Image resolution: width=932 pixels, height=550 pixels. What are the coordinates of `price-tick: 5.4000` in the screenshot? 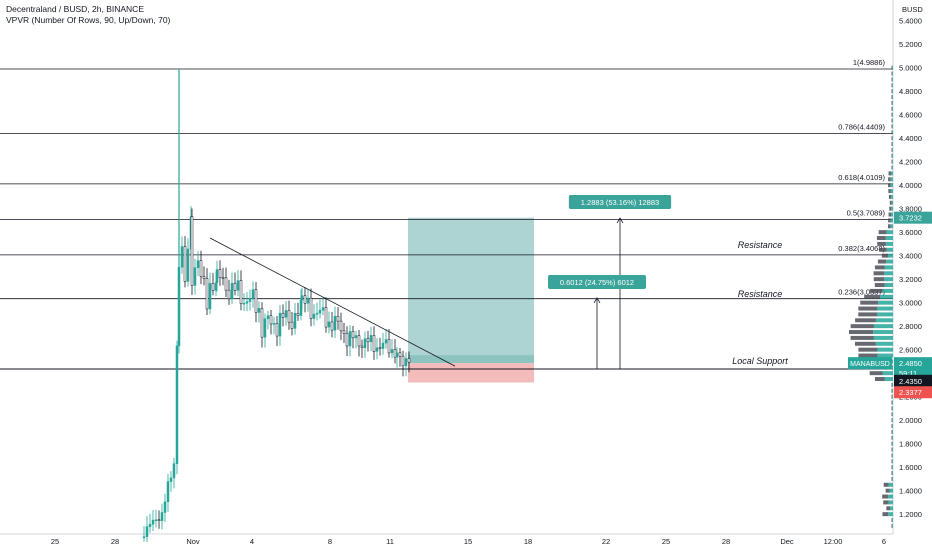 It's located at (910, 21).